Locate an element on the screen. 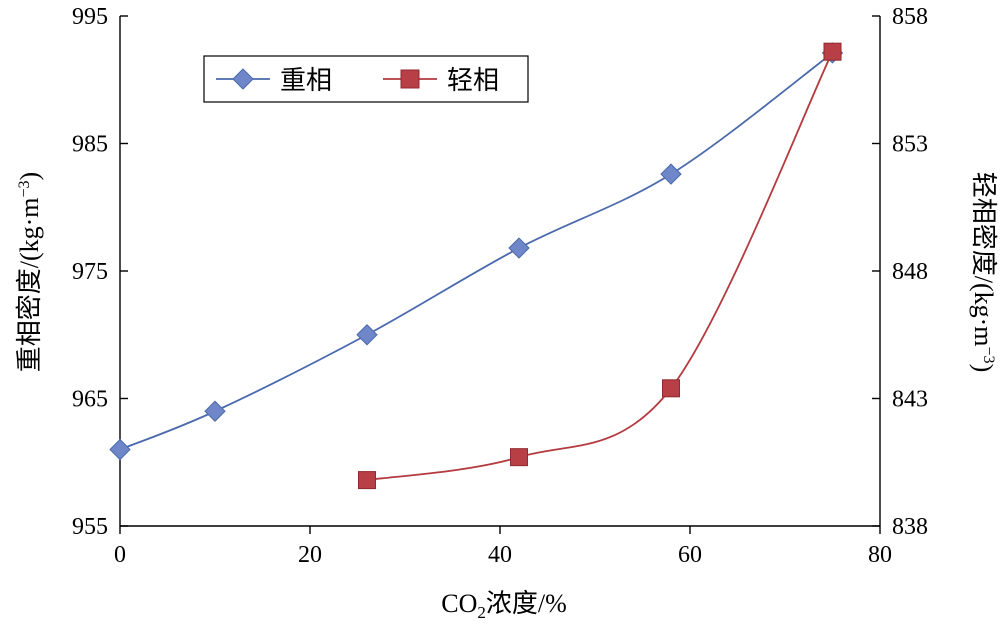  x-tick-label: 60 is located at coordinates (690, 555).